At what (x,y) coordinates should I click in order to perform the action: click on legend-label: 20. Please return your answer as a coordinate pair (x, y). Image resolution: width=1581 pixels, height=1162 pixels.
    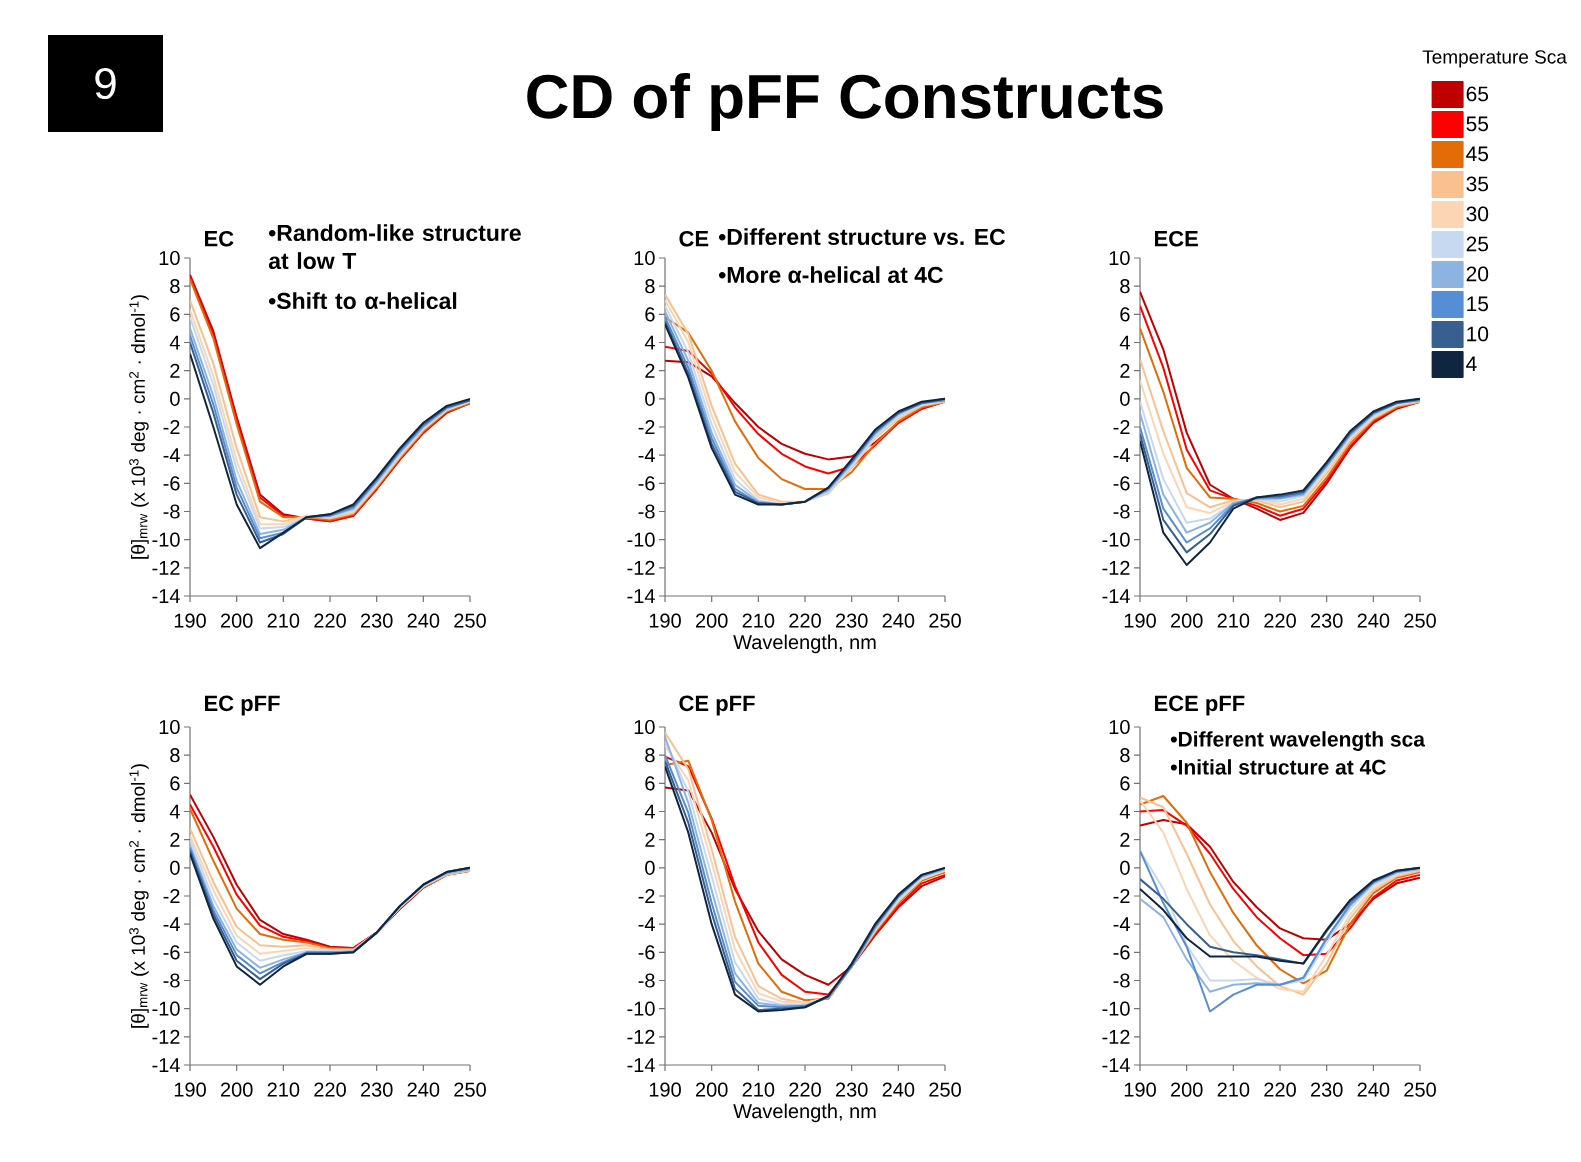
    Looking at the image, I should click on (1477, 274).